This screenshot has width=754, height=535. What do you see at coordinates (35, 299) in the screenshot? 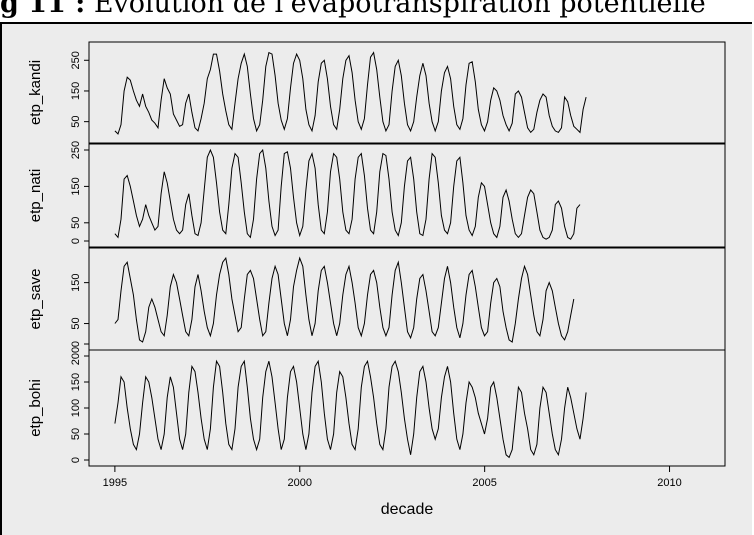
I see `panel-label-etp_save: etp_save` at bounding box center [35, 299].